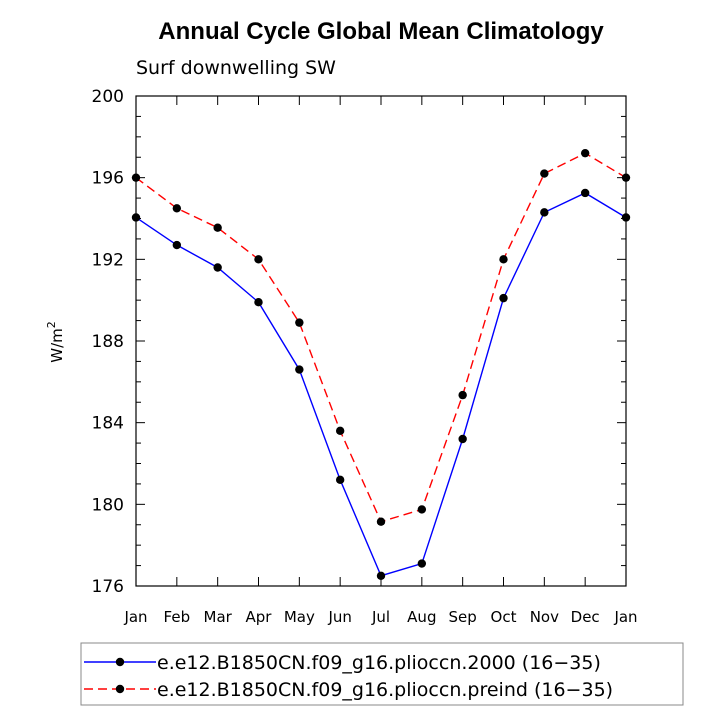 The image size is (727, 728). What do you see at coordinates (299, 617) in the screenshot?
I see `x-tick-label: May` at bounding box center [299, 617].